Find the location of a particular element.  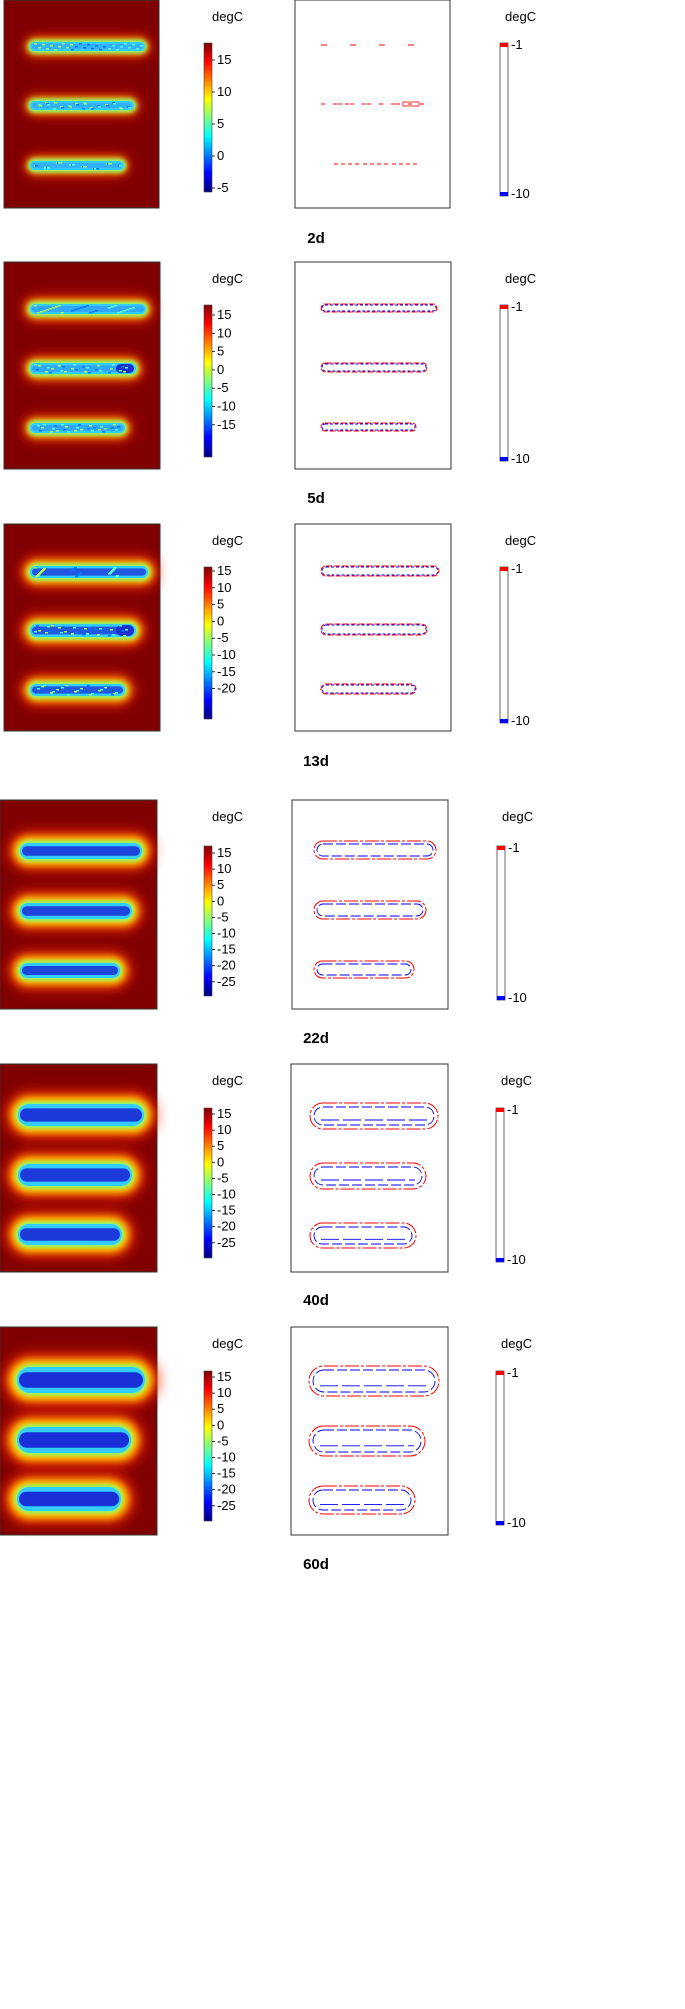

day-label: 2d is located at coordinates (316, 238).